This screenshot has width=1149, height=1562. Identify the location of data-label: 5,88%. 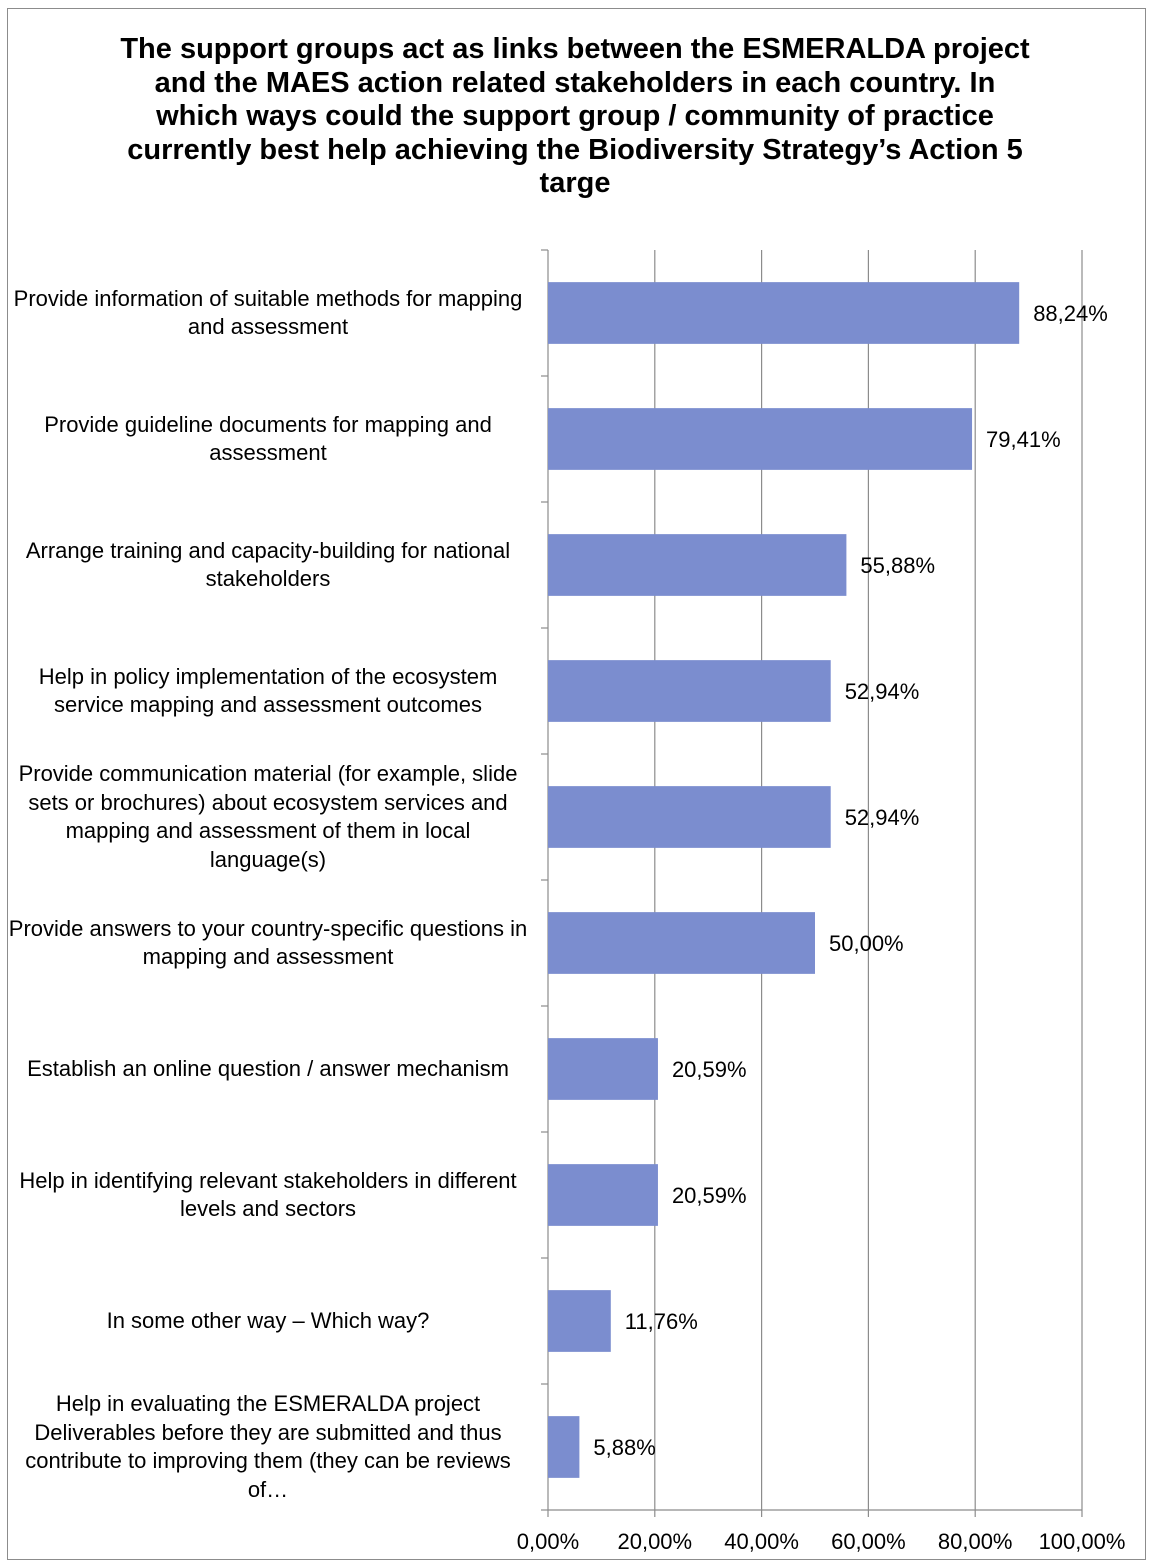
(624, 1447).